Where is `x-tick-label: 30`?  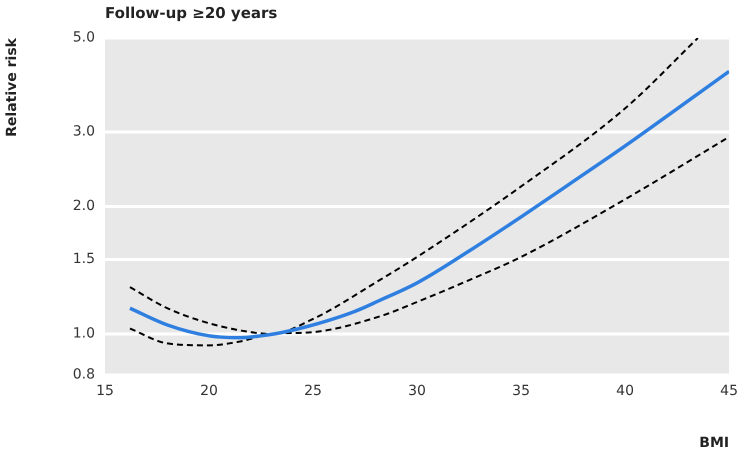 x-tick-label: 30 is located at coordinates (417, 391).